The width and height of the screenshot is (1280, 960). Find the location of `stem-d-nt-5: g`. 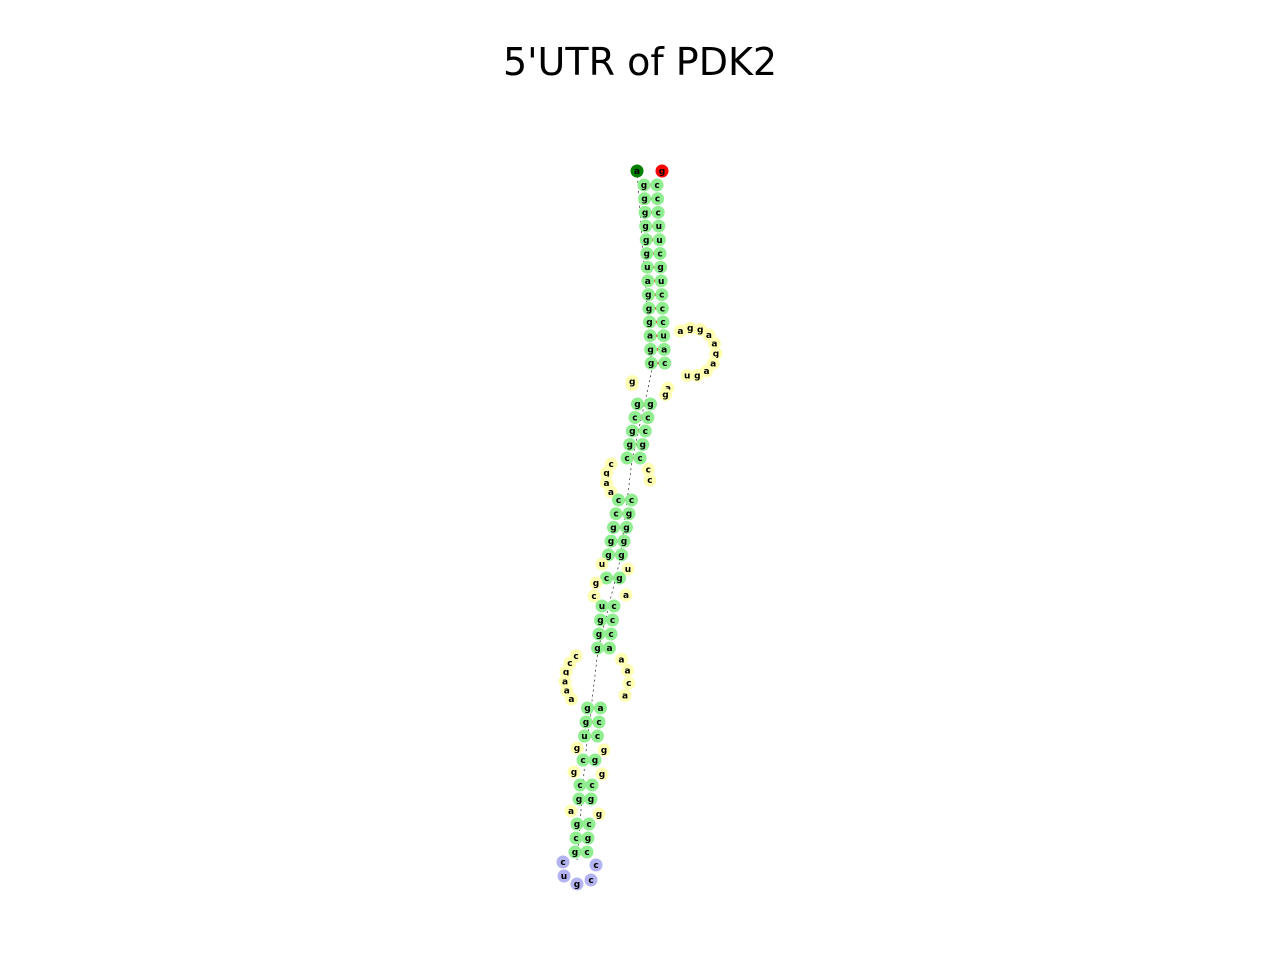

stem-d-nt-5: g is located at coordinates (608, 555).